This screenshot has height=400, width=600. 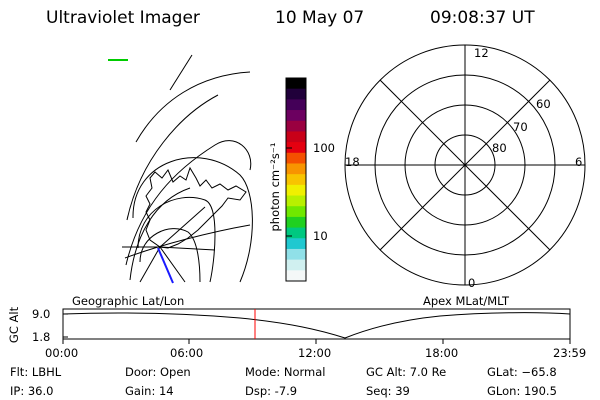 What do you see at coordinates (158, 372) in the screenshot?
I see `door-value: Door: Open` at bounding box center [158, 372].